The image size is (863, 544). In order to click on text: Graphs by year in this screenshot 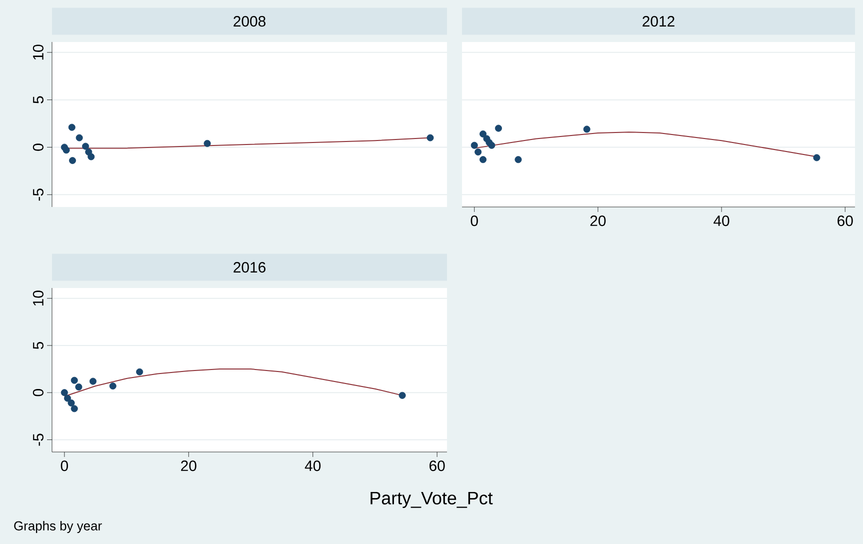, I will do `click(58, 527)`.